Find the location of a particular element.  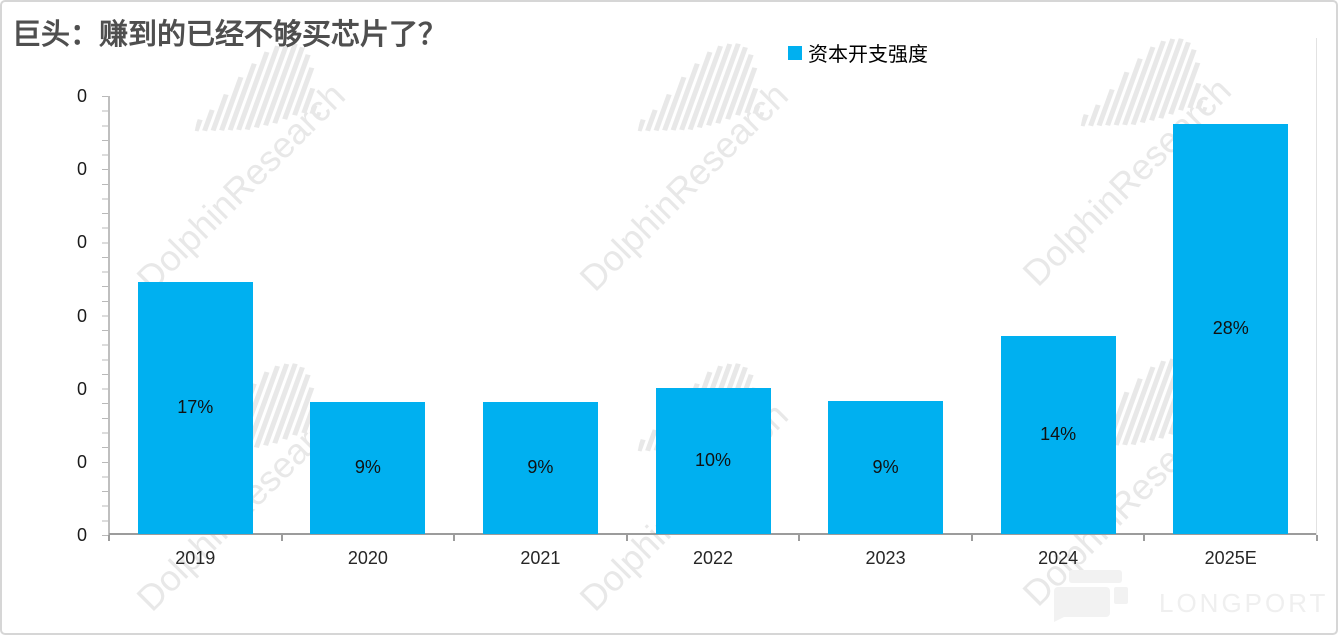

bar-value-label: 10% is located at coordinates (713, 460).